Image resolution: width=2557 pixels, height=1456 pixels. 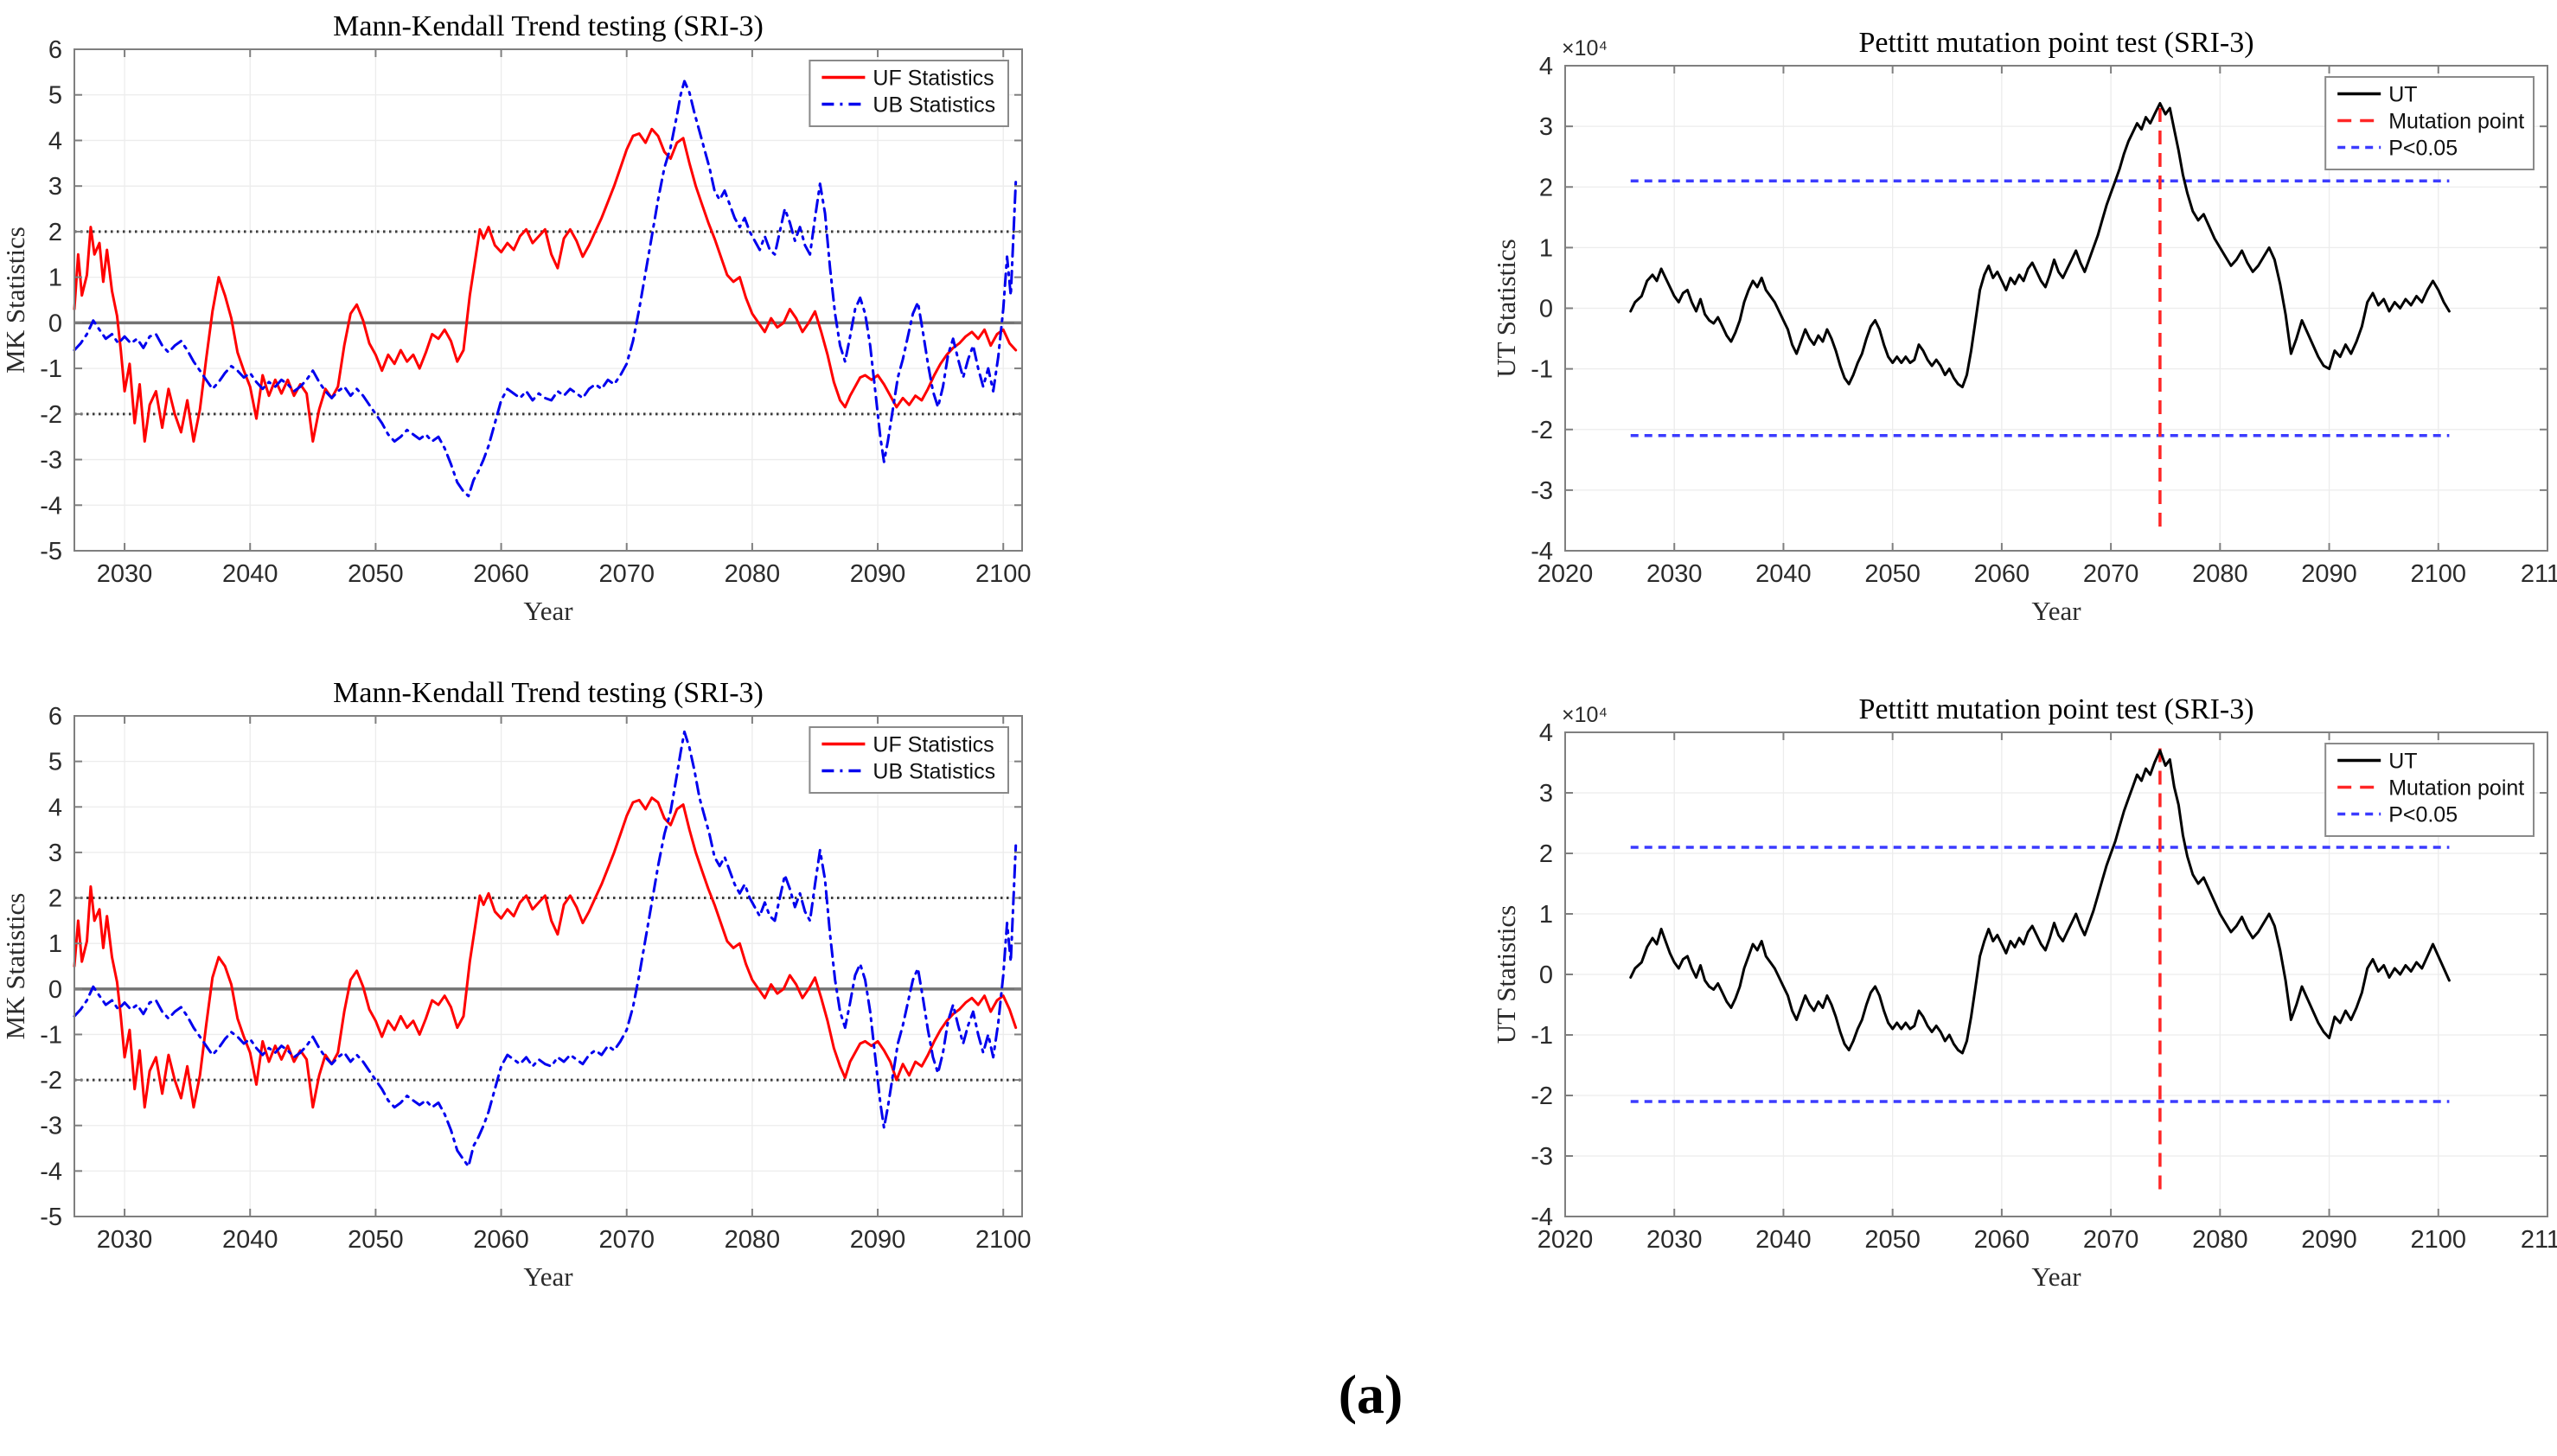 I want to click on series-ub-statistics, so click(x=545, y=289).